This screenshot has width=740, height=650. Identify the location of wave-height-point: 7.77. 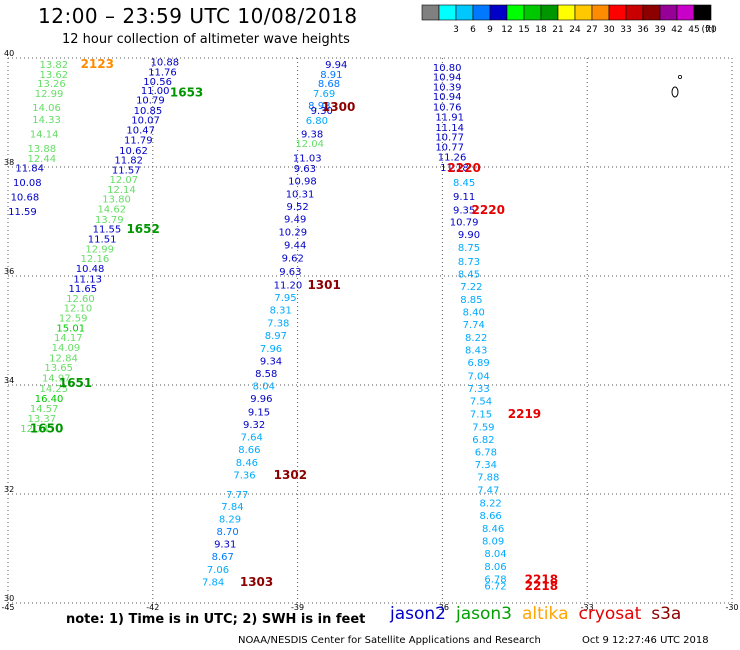
(237, 495).